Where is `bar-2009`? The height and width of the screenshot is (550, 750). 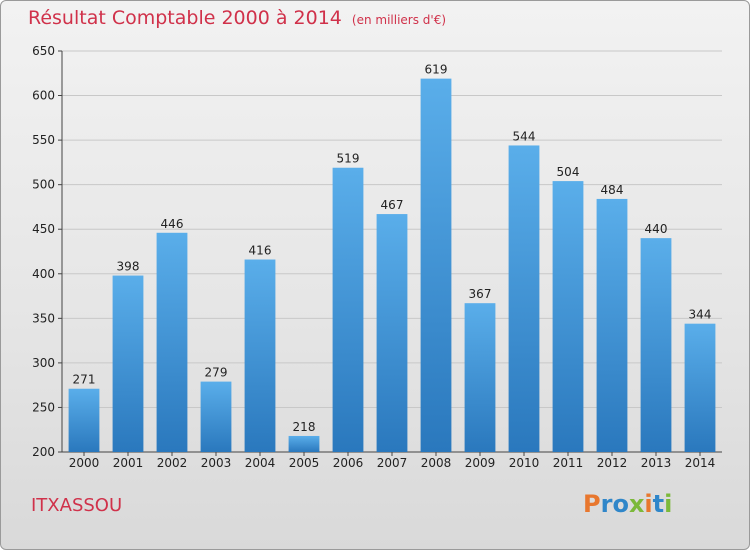
bar-2009 is located at coordinates (480, 377).